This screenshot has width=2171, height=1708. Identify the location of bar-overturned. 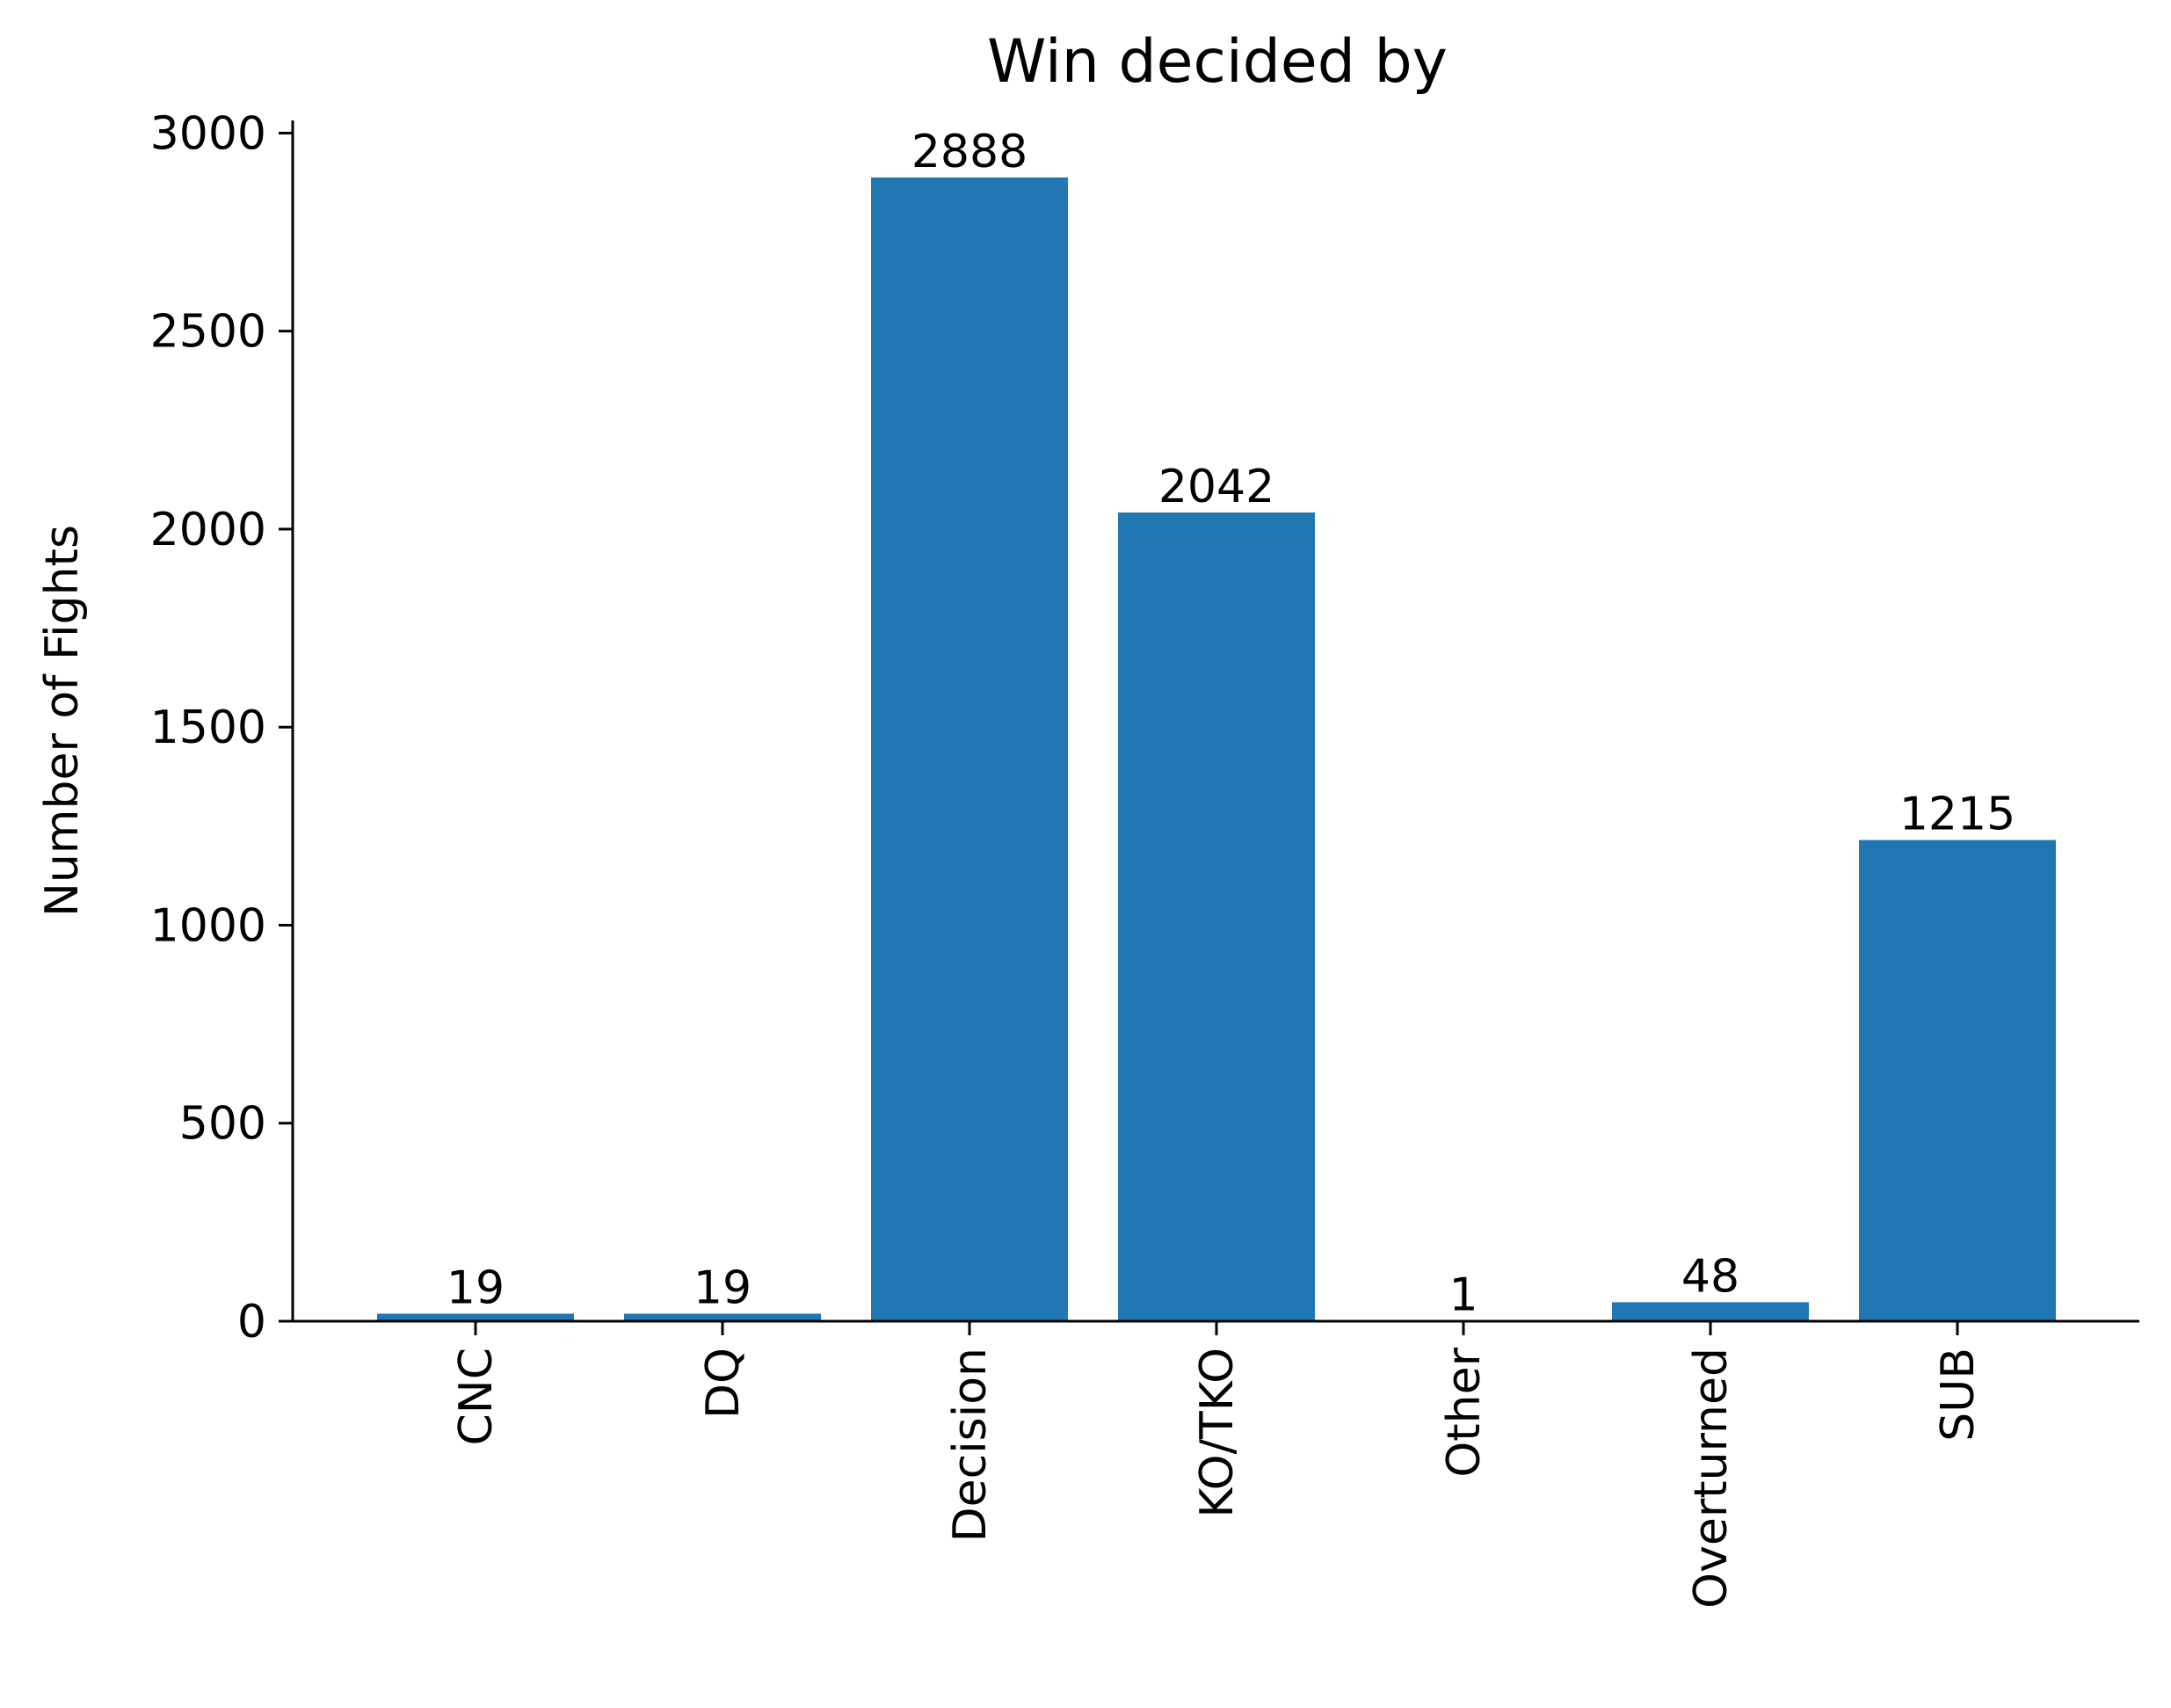
(1711, 1311).